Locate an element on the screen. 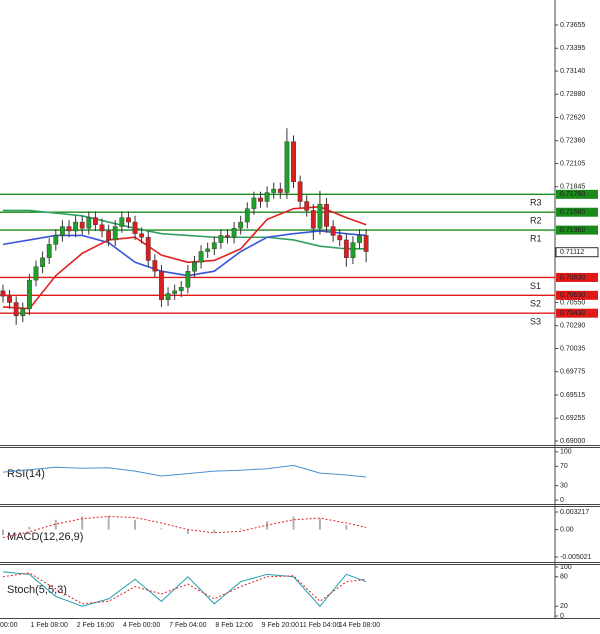 Image resolution: width=600 pixels, height=634 pixels. y-tick-label: 0.73140 is located at coordinates (572, 71).